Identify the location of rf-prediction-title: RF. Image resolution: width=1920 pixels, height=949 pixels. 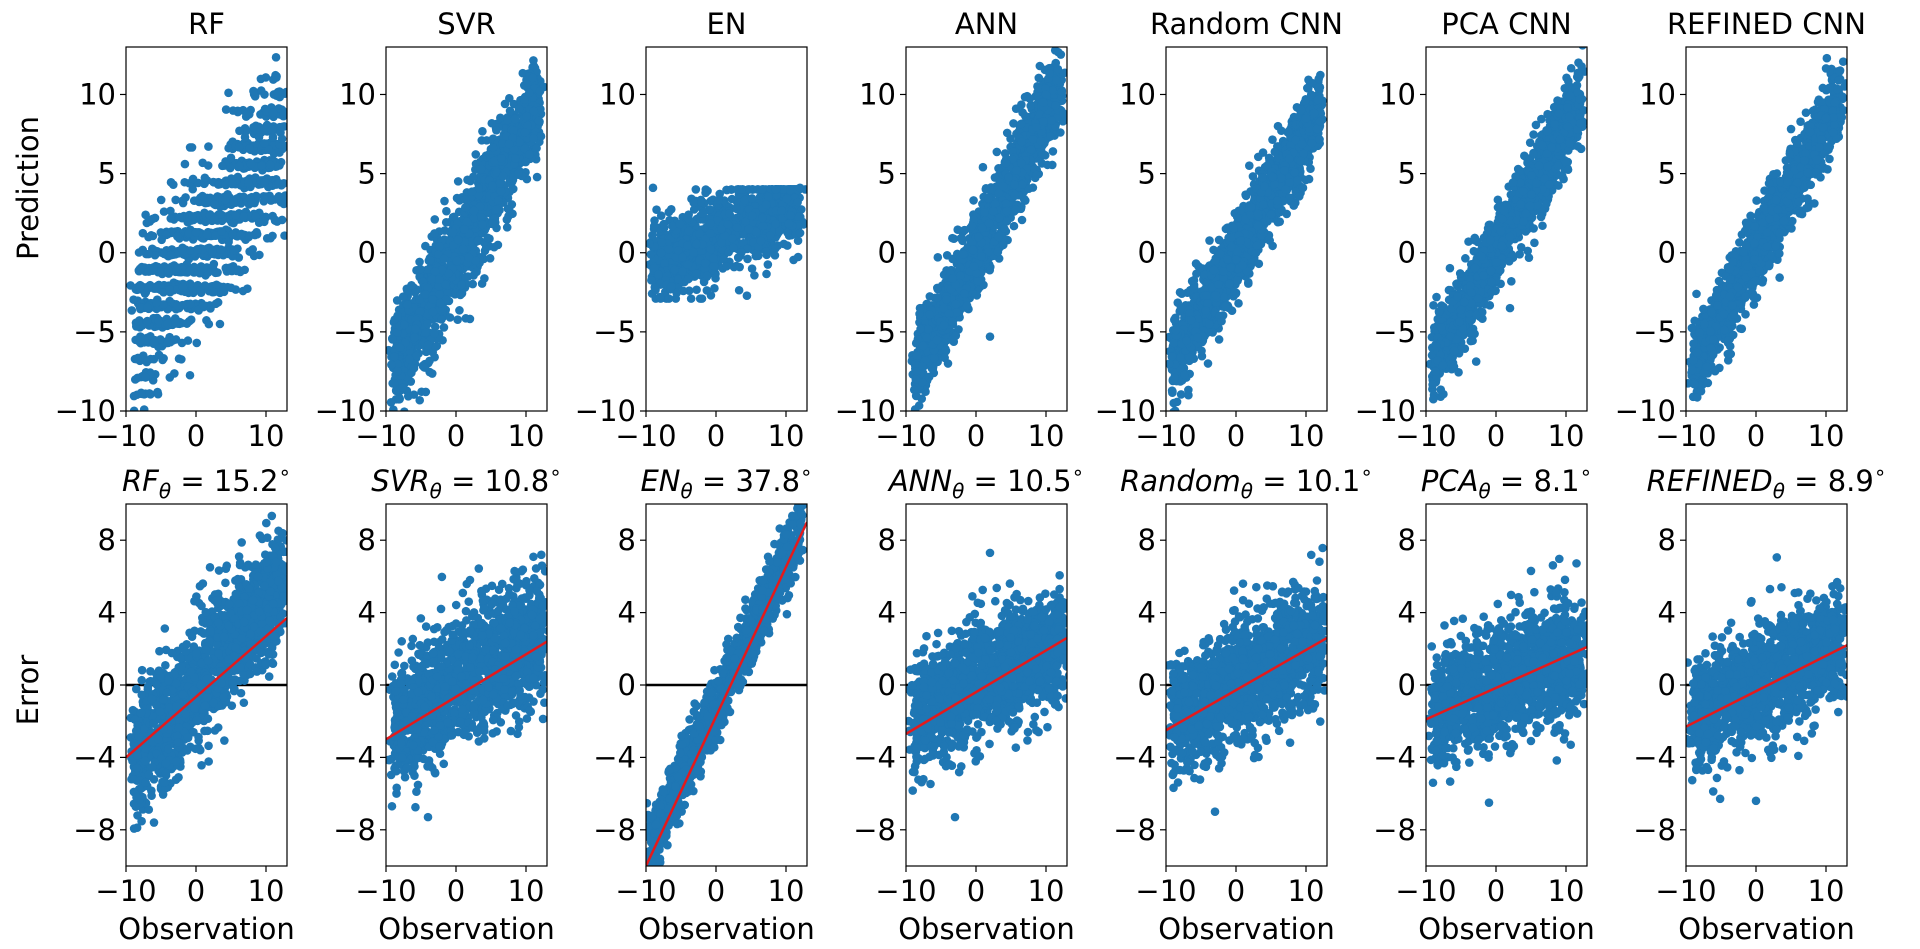
(206, 24).